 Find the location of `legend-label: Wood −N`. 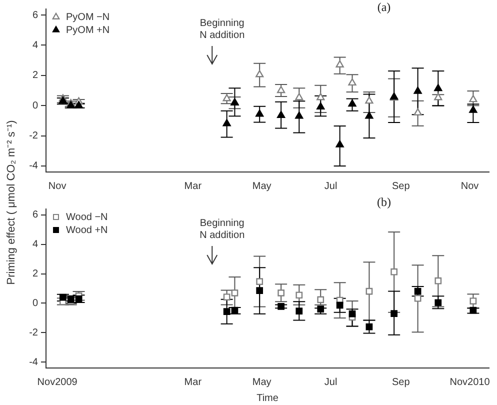

legend-label: Wood −N is located at coordinates (87, 217).